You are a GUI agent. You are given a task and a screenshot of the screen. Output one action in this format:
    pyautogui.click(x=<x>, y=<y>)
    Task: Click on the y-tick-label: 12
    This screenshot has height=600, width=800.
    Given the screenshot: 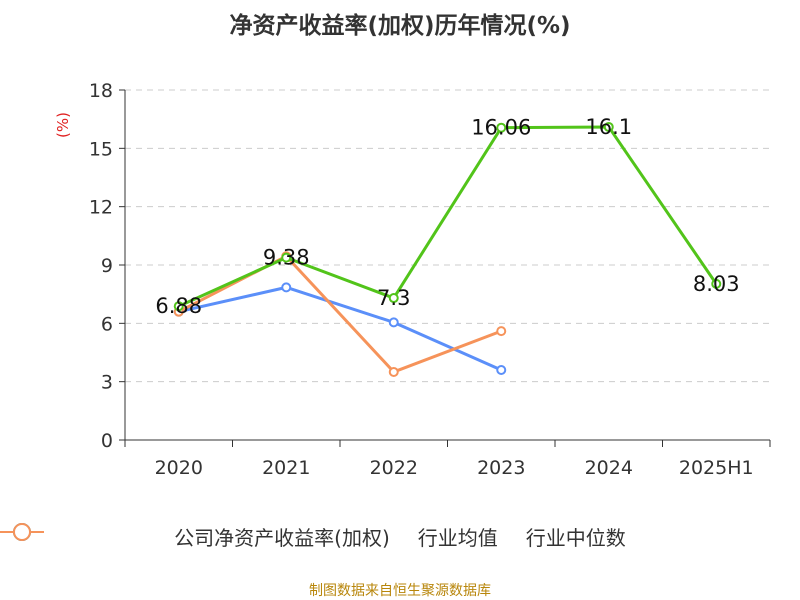 What is the action you would take?
    pyautogui.click(x=101, y=208)
    